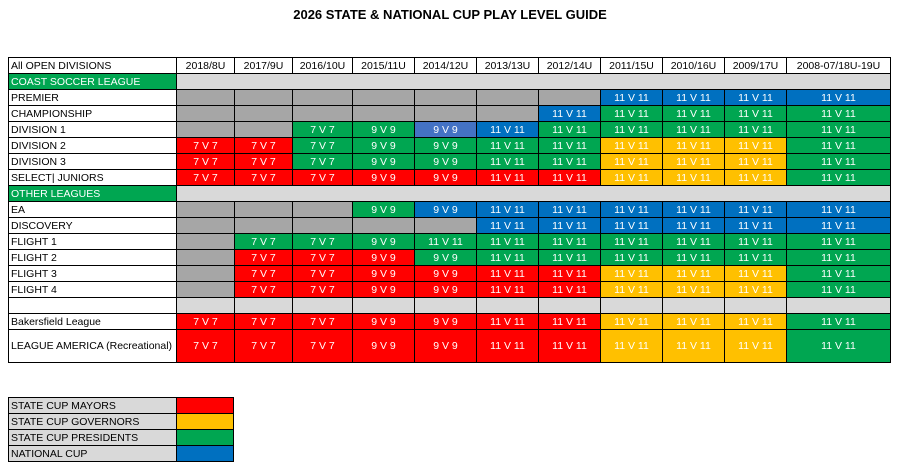 The image size is (900, 468). I want to click on section-row: COAST SOCCER LEAGUE, so click(449, 81).